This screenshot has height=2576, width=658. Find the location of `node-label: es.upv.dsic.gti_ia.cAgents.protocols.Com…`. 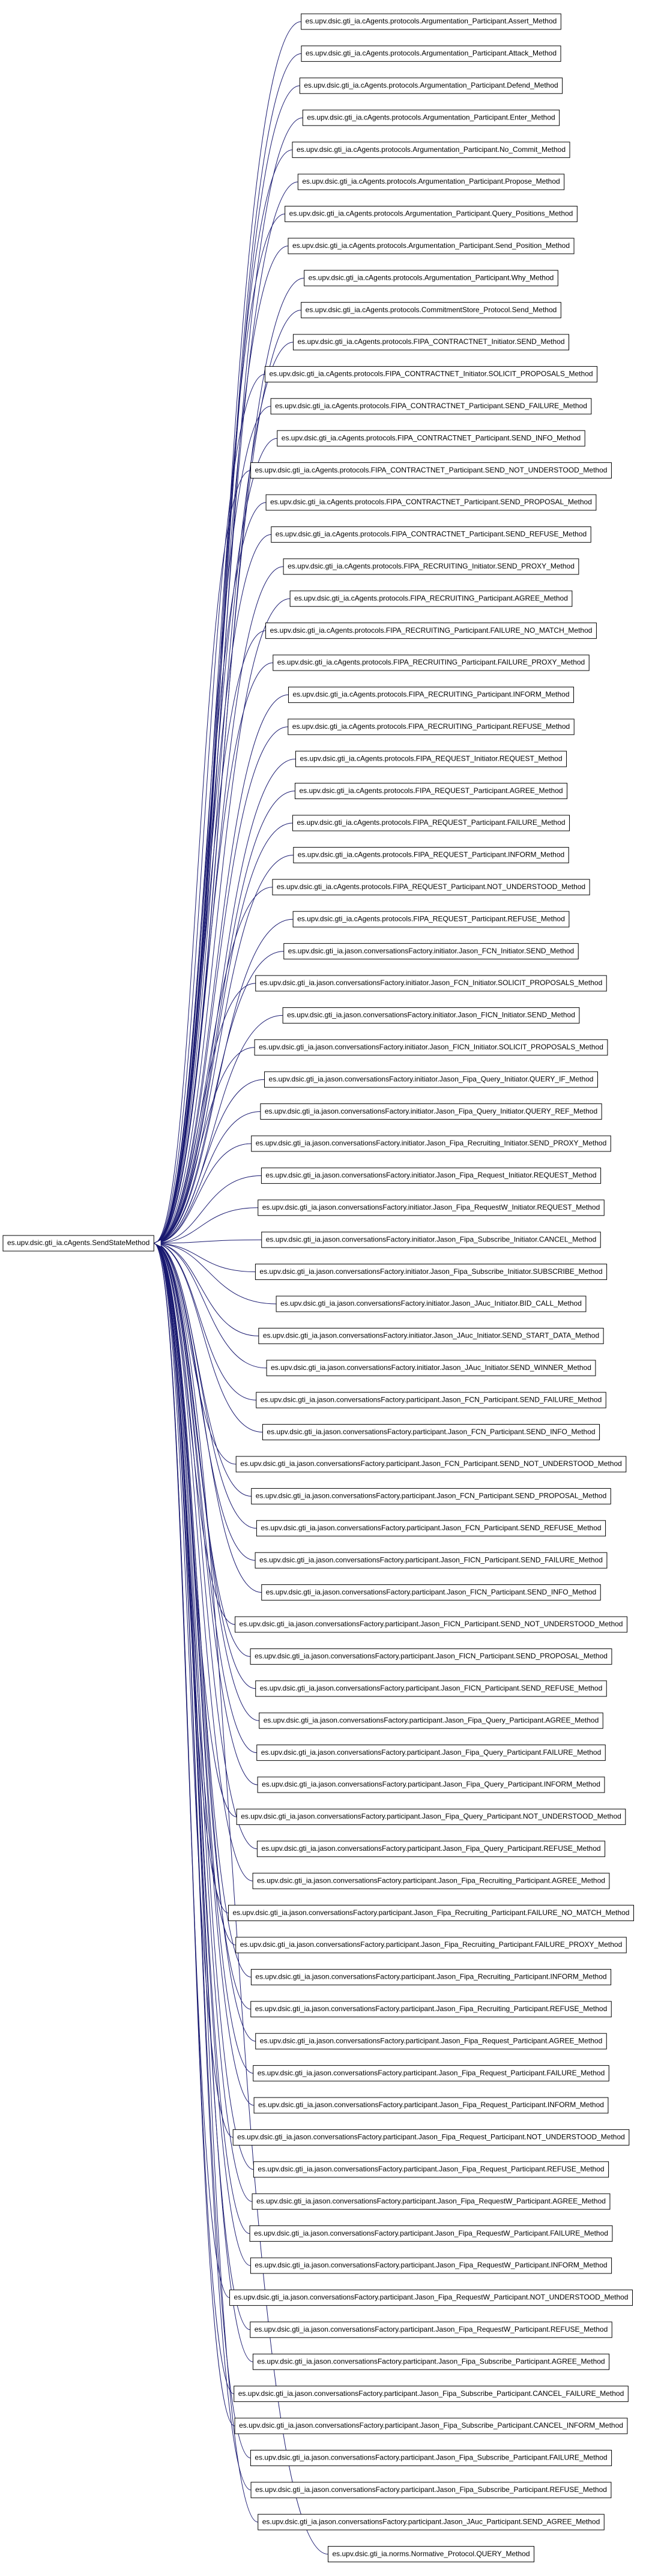

node-label: es.upv.dsic.gti_ia.cAgents.protocols.Com… is located at coordinates (431, 310).